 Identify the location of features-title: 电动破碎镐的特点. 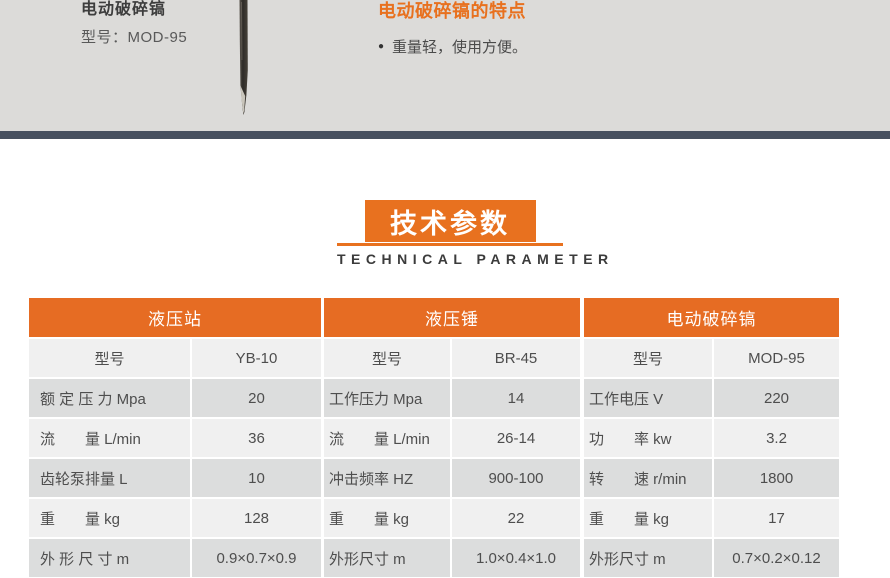
(452, 11).